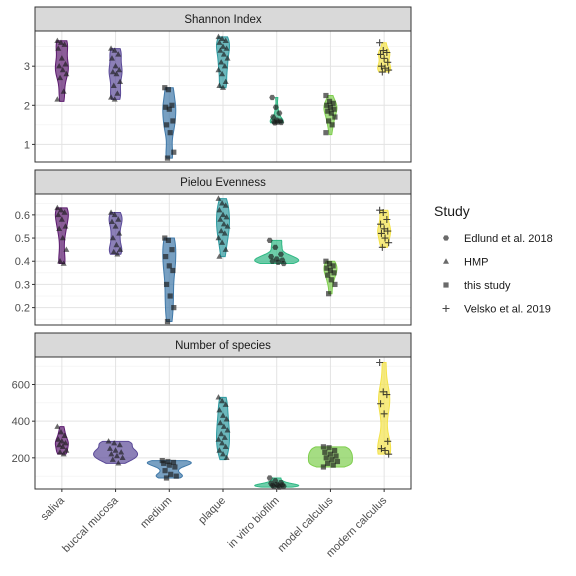  What do you see at coordinates (446, 308) in the screenshot?
I see `legend-key-plus` at bounding box center [446, 308].